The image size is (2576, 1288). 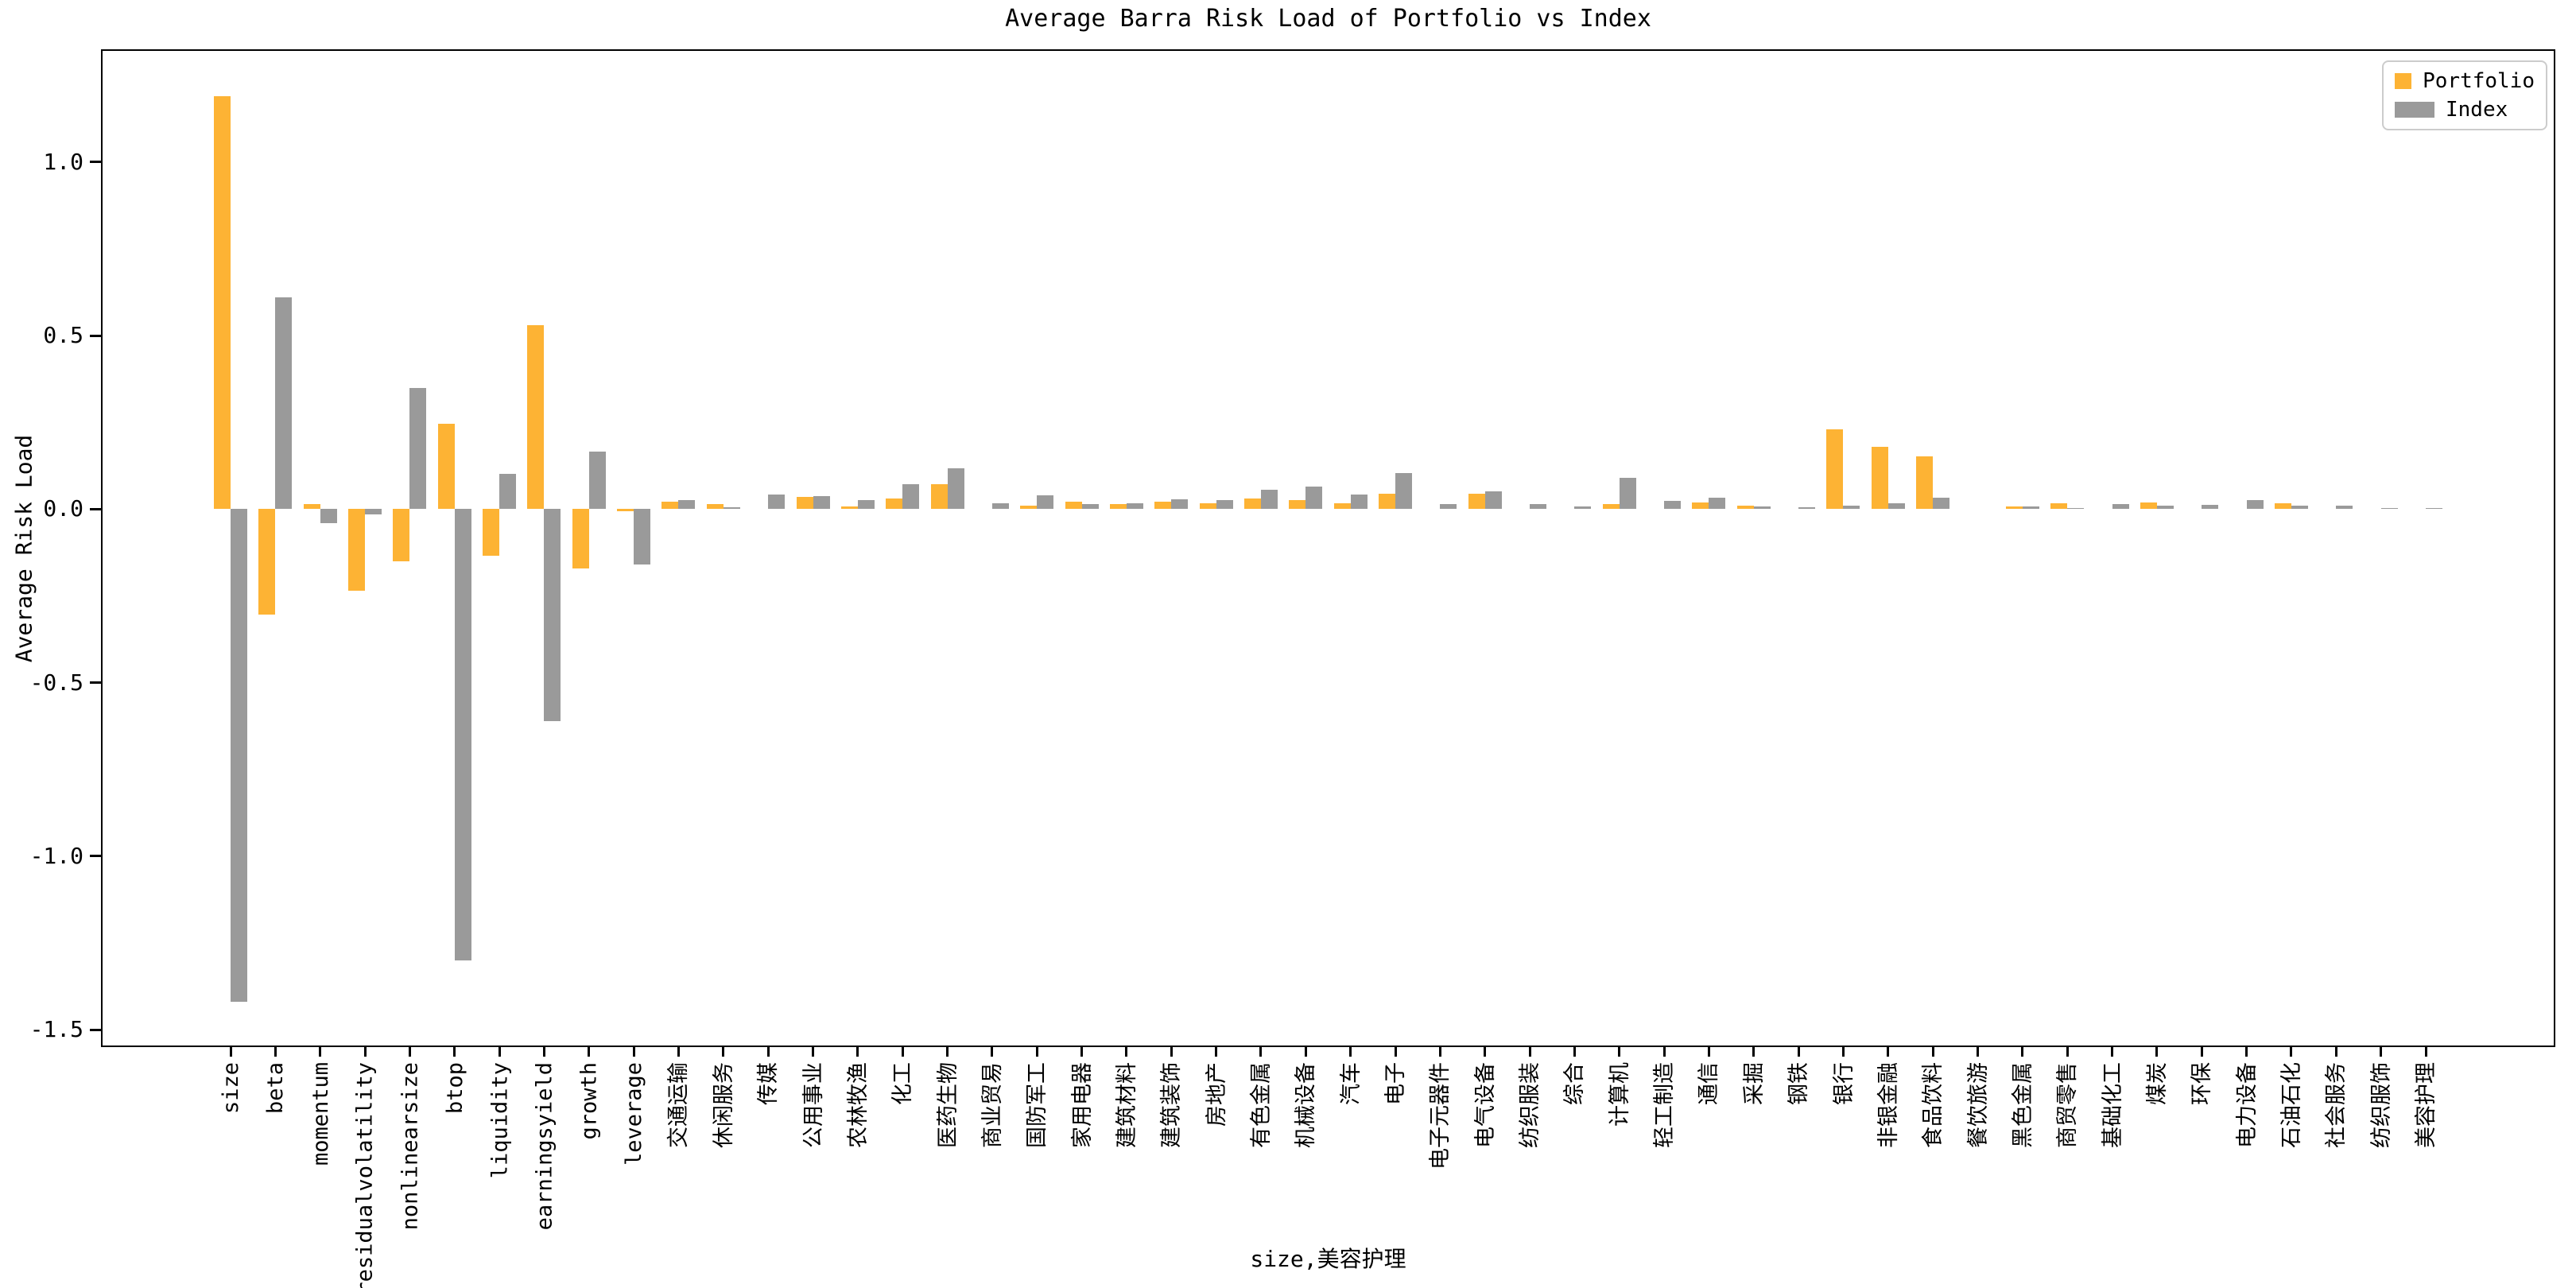 What do you see at coordinates (2404, 81) in the screenshot?
I see `legend-swatch-portfolio-icon` at bounding box center [2404, 81].